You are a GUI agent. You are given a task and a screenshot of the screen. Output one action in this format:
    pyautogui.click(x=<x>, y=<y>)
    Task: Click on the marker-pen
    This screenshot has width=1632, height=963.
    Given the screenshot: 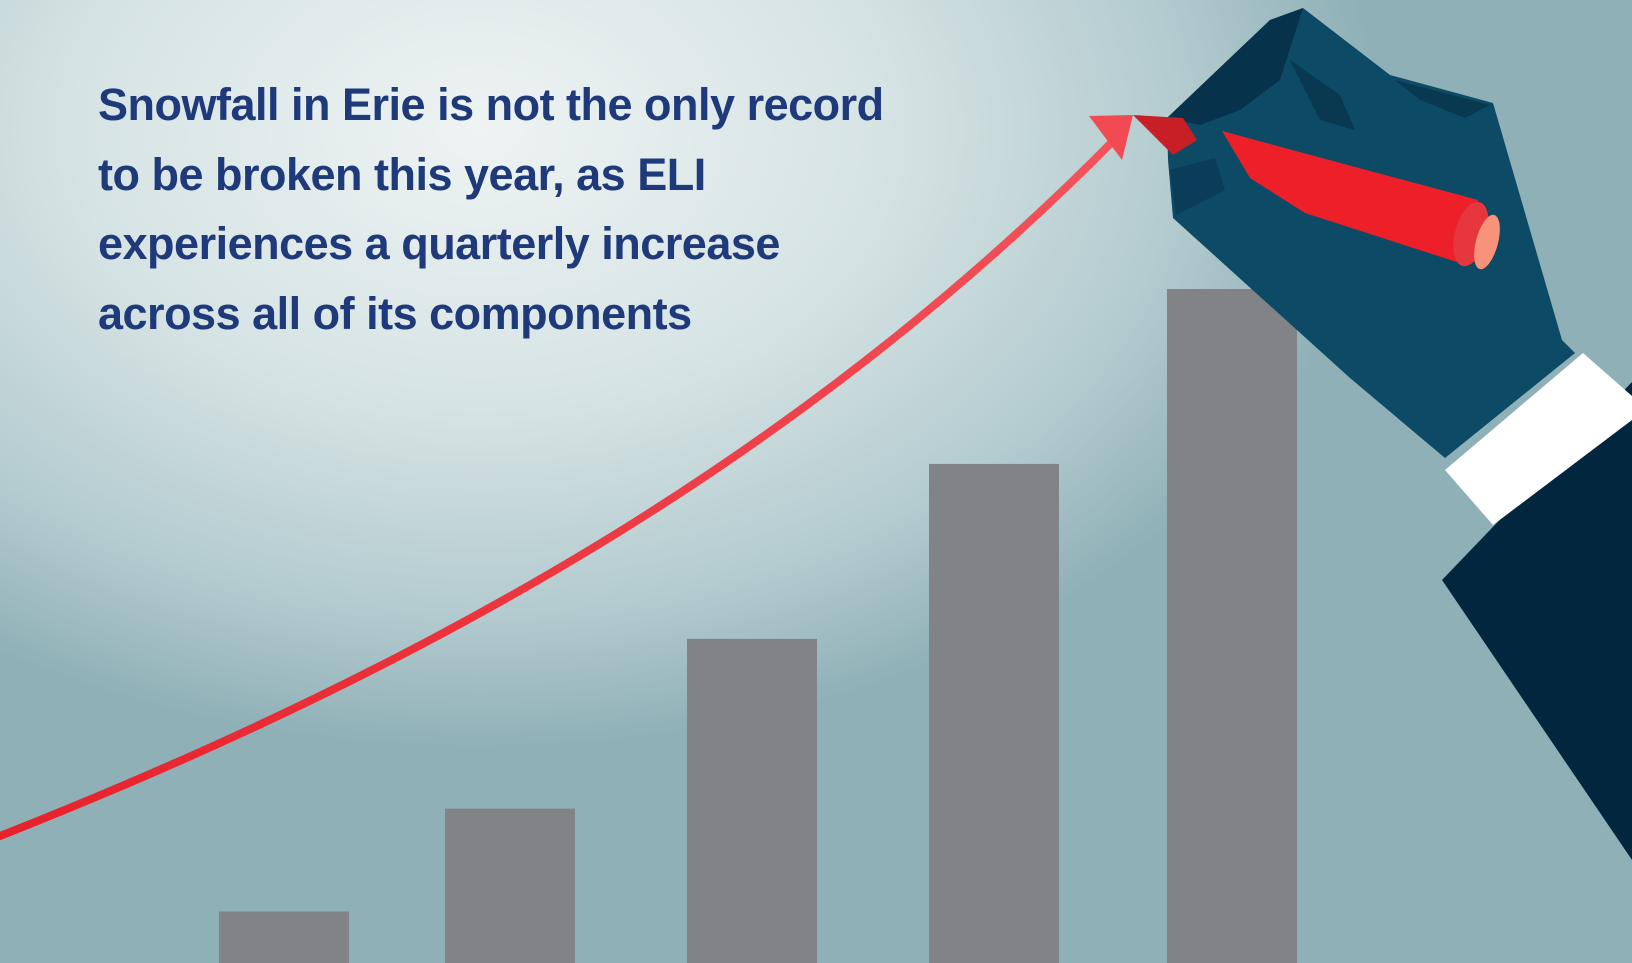 What is the action you would take?
    pyautogui.click(x=1316, y=192)
    